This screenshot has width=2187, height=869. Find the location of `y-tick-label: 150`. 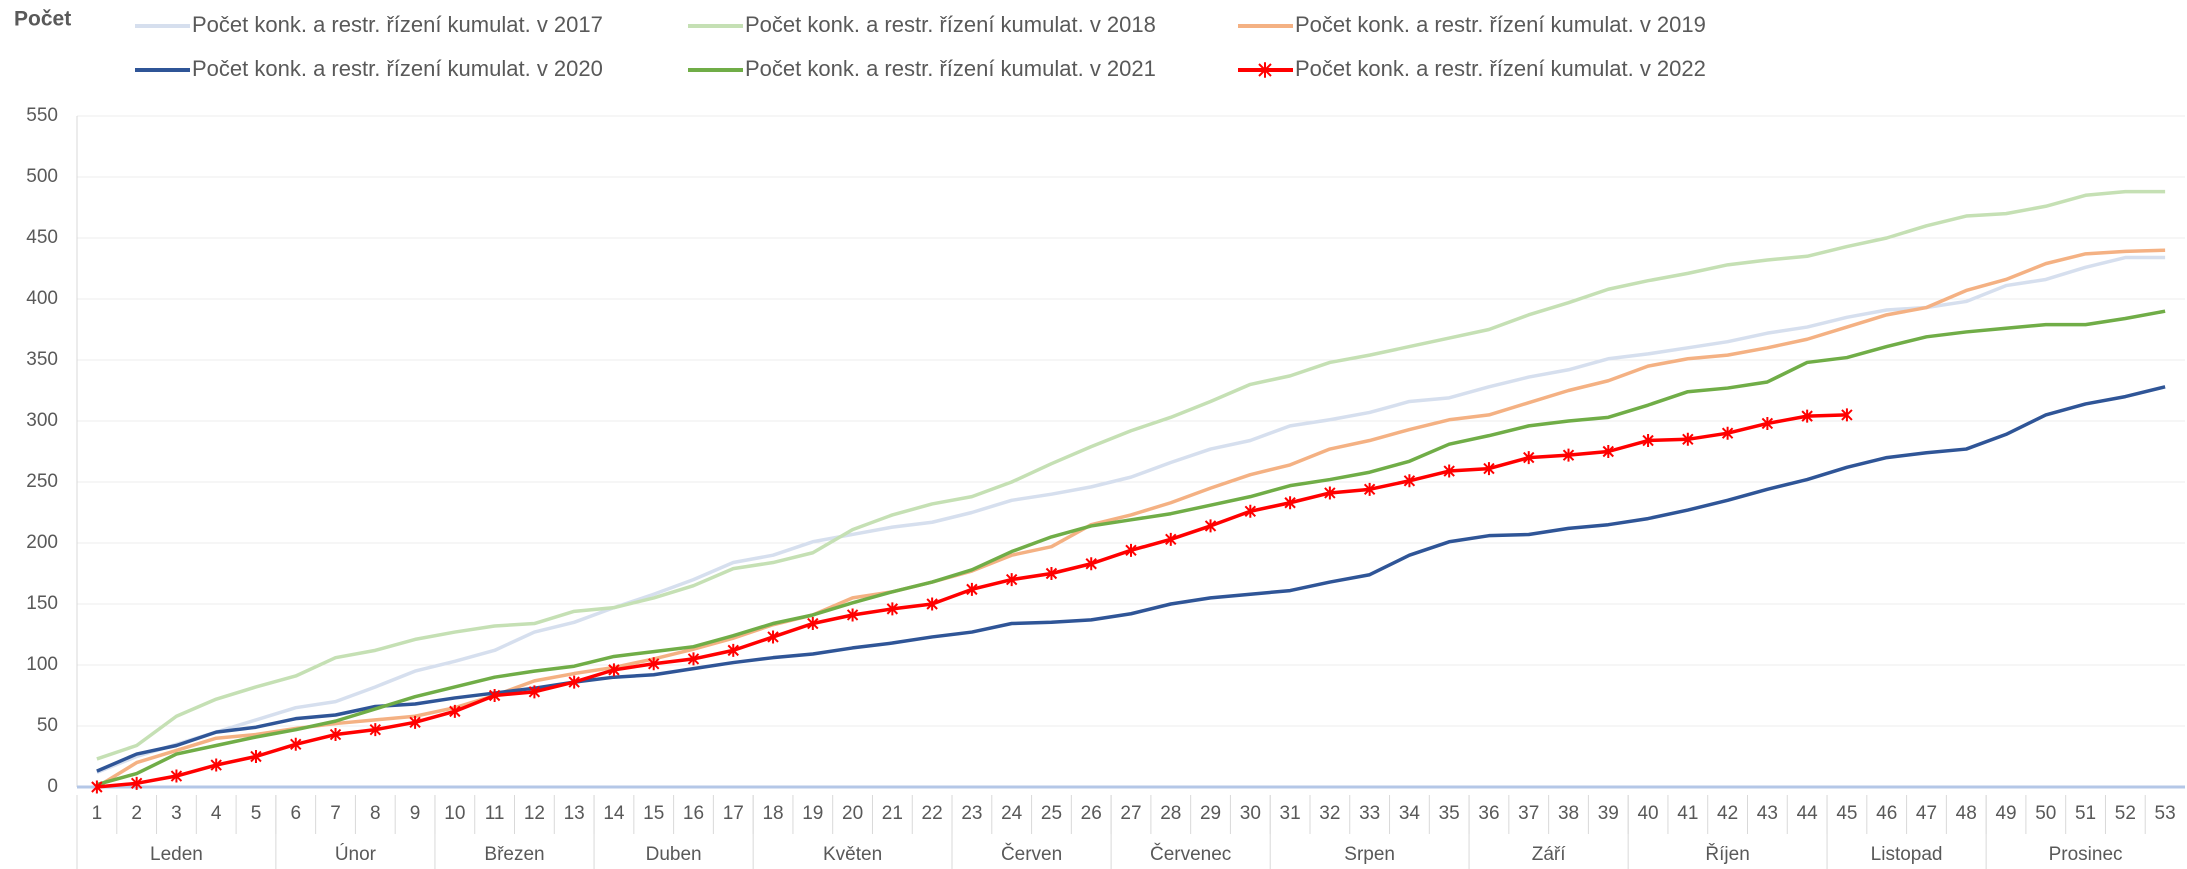

y-tick-label: 150 is located at coordinates (42, 603).